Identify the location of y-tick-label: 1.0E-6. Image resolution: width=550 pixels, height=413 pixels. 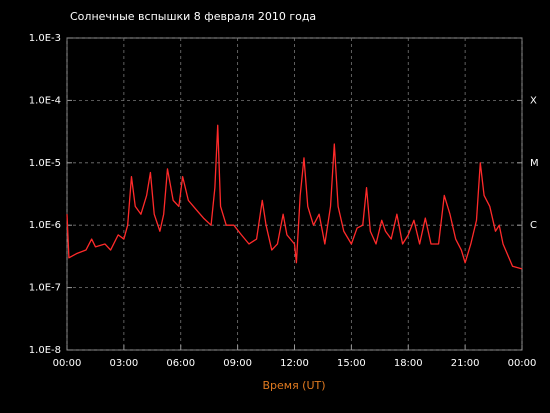
(45, 225).